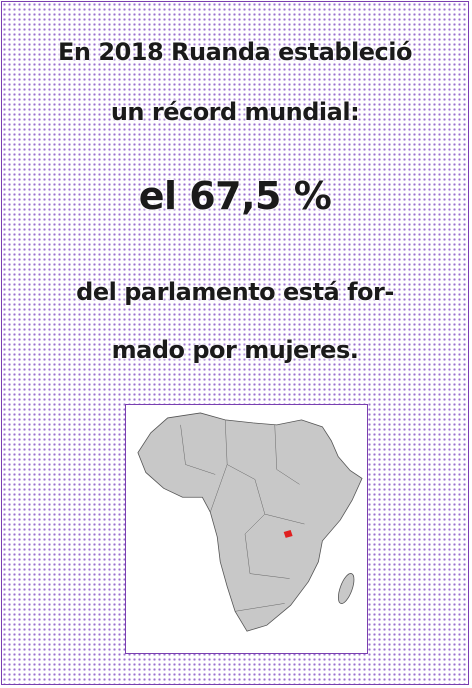 Image resolution: width=472 pixels, height=688 pixels. What do you see at coordinates (235, 52) in the screenshot?
I see `heading-line: En 2018 Ruanda estableció` at bounding box center [235, 52].